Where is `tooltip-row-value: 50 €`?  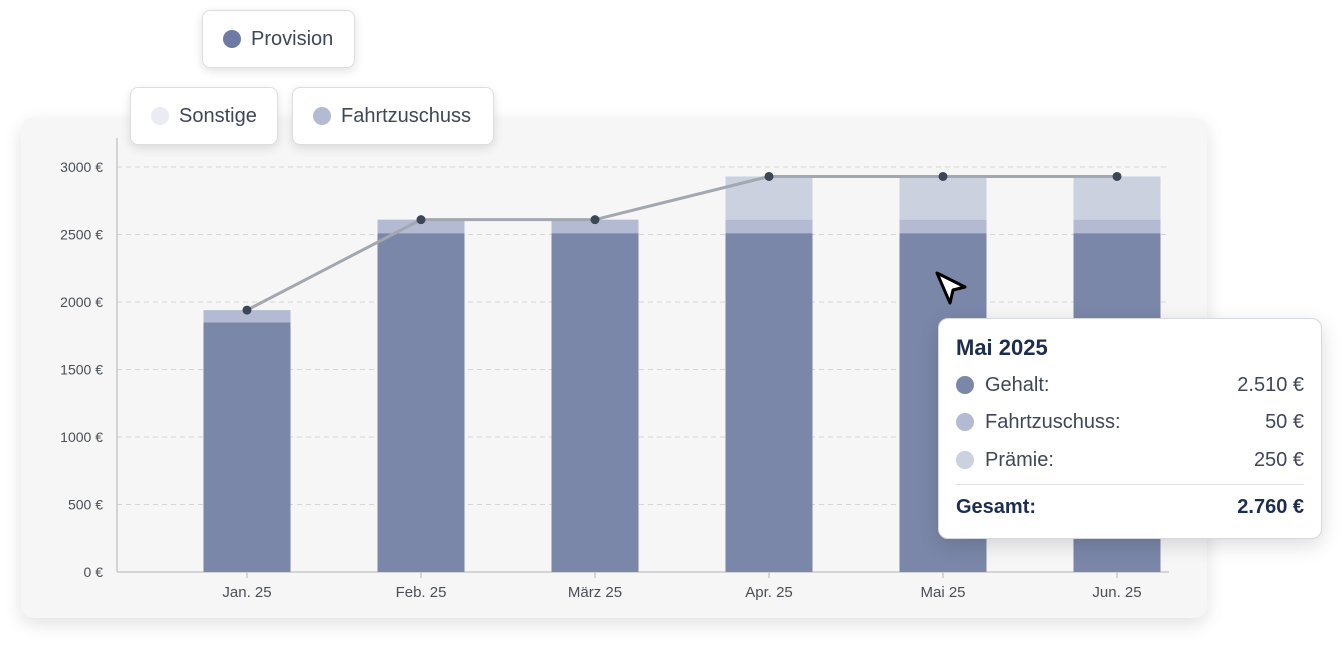 tooltip-row-value: 50 € is located at coordinates (1284, 421).